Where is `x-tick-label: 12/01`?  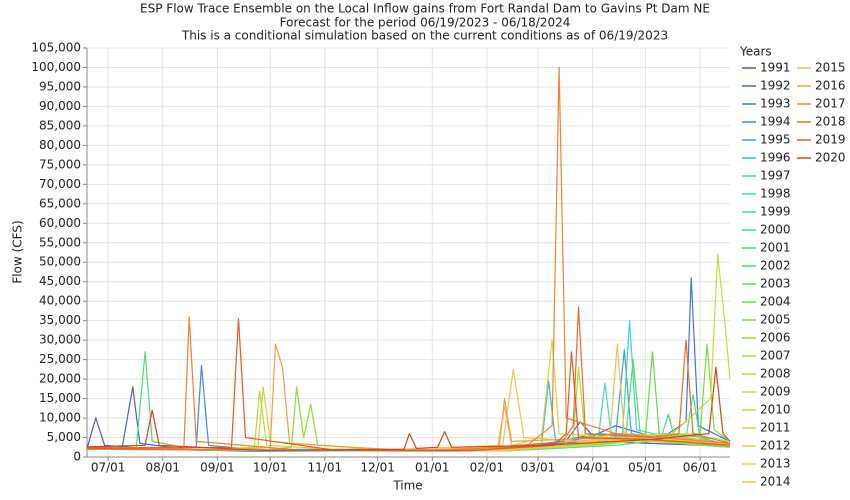
x-tick-label: 12/01 is located at coordinates (377, 468).